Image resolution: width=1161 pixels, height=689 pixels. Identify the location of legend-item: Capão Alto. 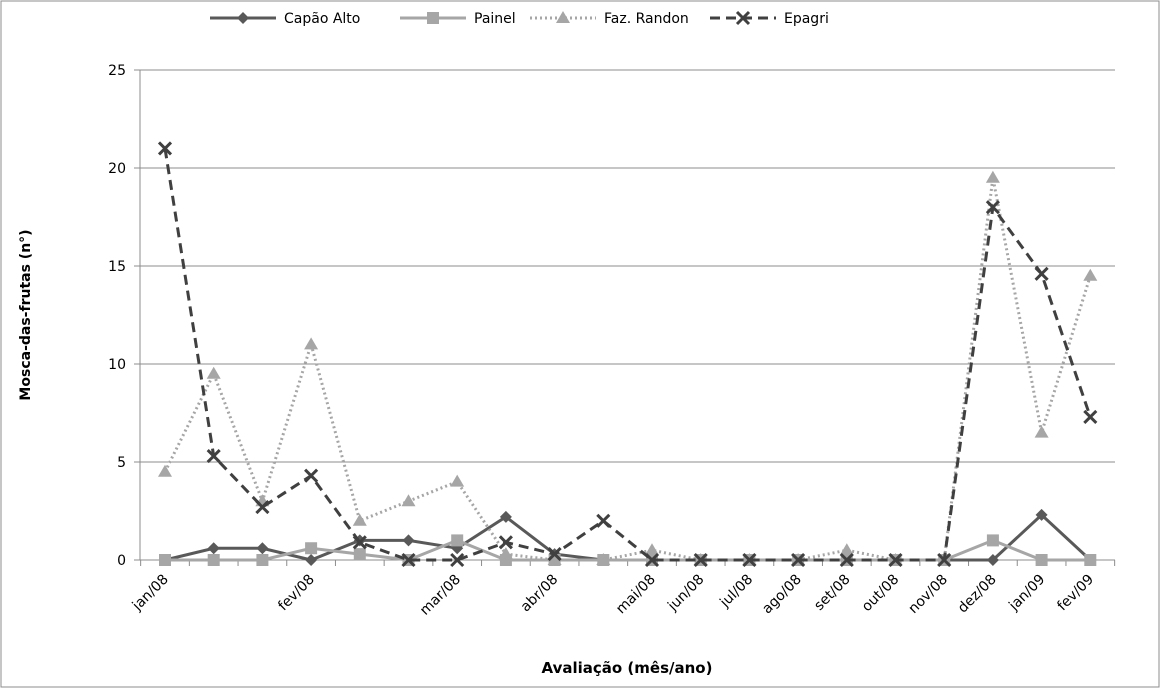
(285, 19).